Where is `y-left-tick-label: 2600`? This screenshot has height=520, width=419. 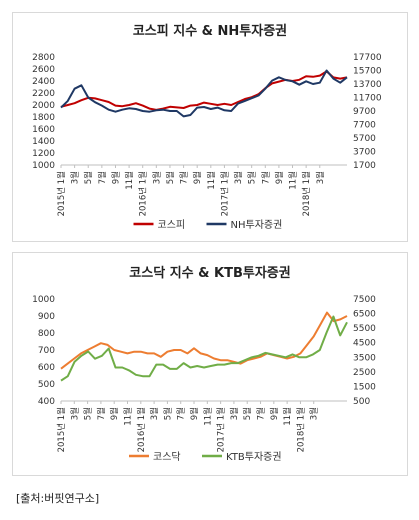
y-left-tick-label: 2600 is located at coordinates (43, 70).